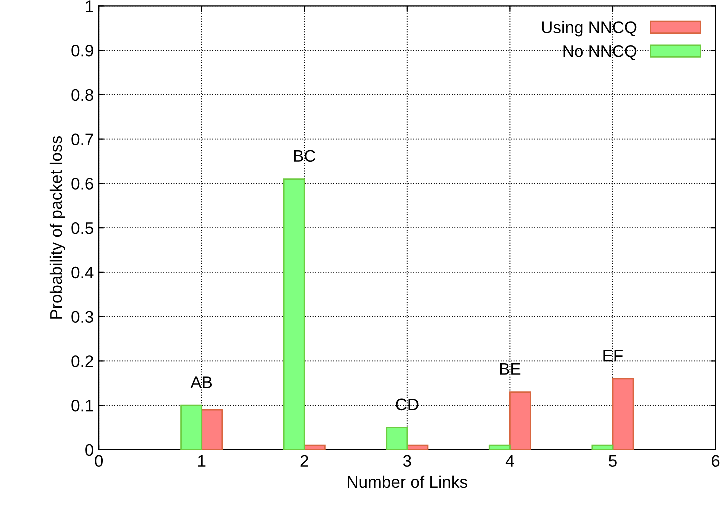  I want to click on y-axis-title: Probability of packet loss, so click(58, 227).